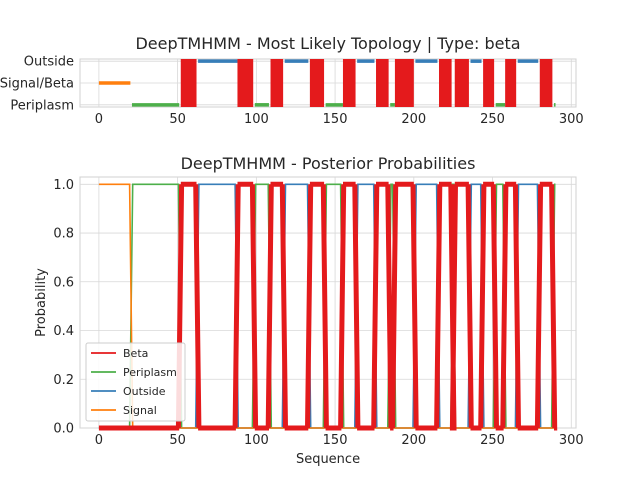  Describe the element at coordinates (256, 119) in the screenshot. I see `top-x-tick-label: 100` at that location.